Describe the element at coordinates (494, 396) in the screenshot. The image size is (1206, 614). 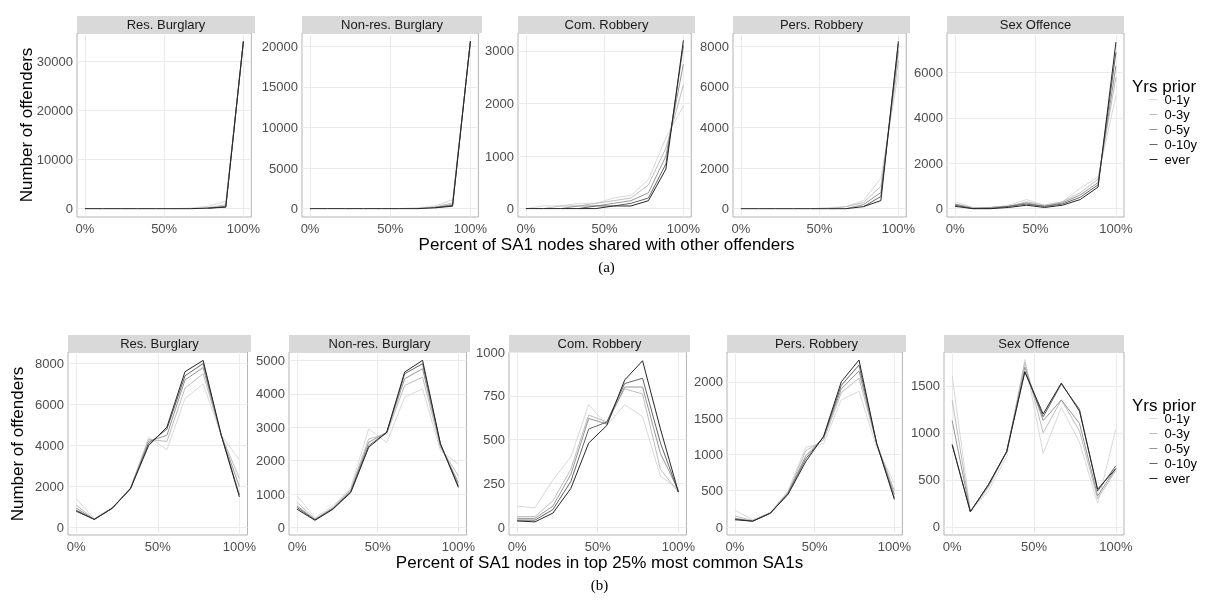
I see `y-tick-label: 750` at that location.